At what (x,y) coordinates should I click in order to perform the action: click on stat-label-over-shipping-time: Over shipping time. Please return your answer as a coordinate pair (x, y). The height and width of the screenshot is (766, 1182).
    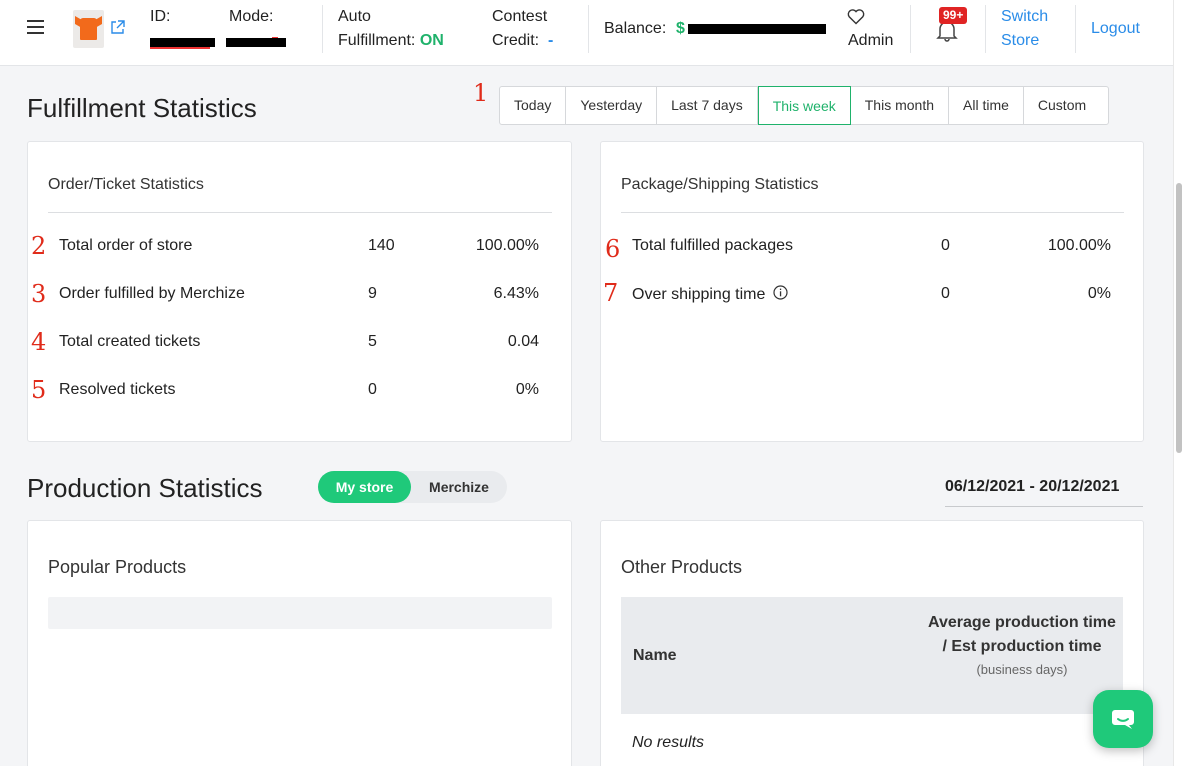
    Looking at the image, I should click on (710, 294).